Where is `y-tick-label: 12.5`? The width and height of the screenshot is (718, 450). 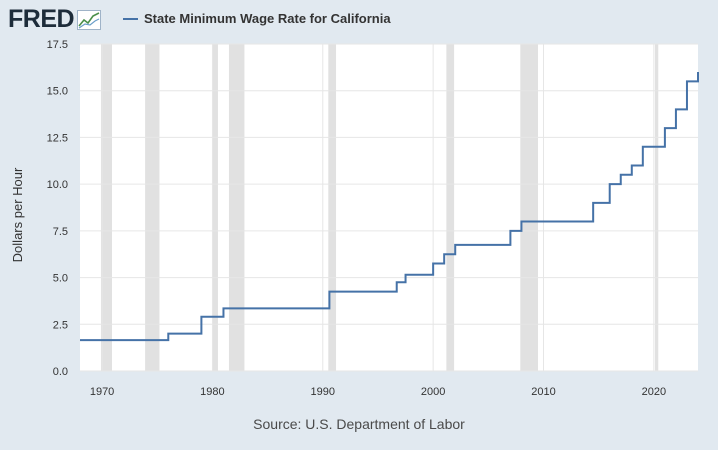
y-tick-label: 12.5 is located at coordinates (57, 138).